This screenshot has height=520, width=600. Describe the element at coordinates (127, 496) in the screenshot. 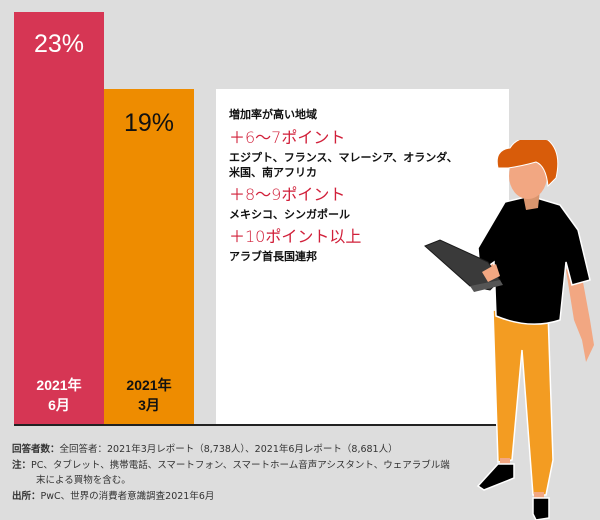

I see `source-text: PwC、世界の消費者意識調査2021年6月` at that location.